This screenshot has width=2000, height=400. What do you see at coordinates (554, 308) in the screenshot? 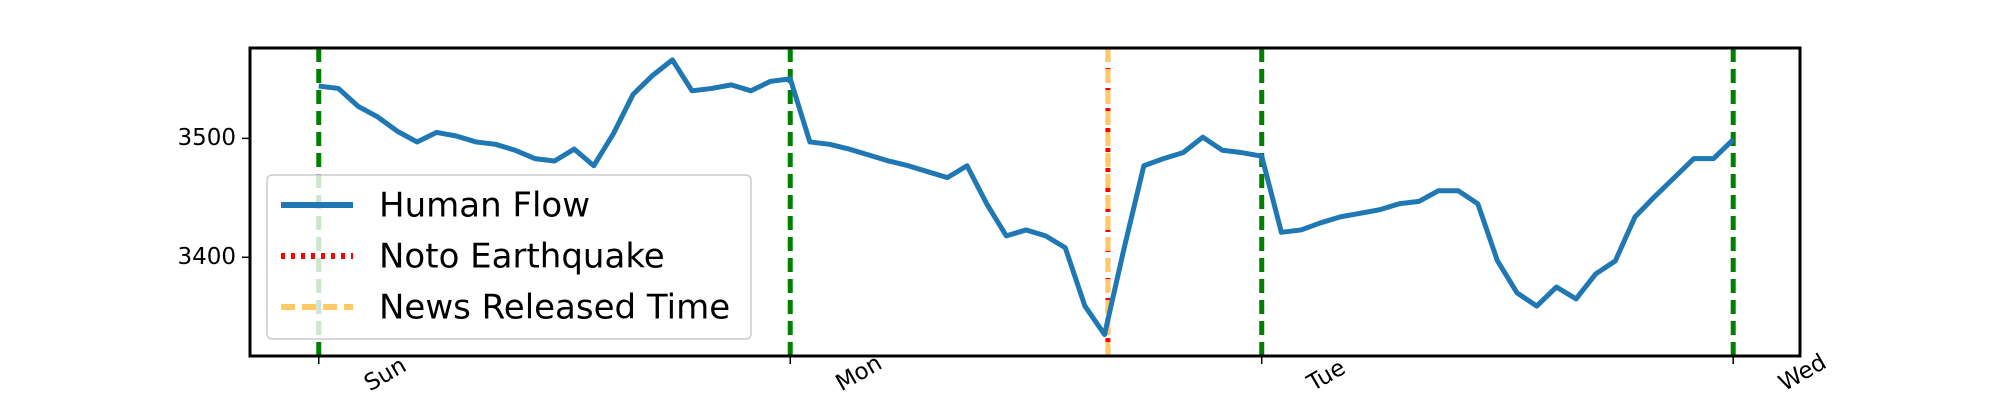
I see `legend-label: News Released Time` at bounding box center [554, 308].